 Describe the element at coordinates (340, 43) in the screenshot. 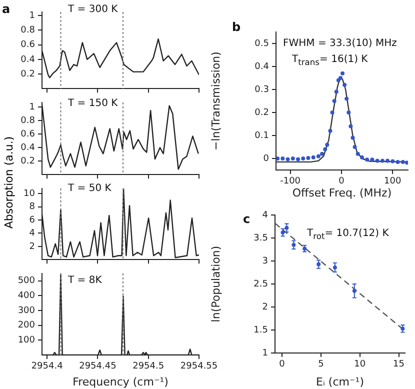

I see `annotation: FWHM = 33.3(10) MHz` at that location.